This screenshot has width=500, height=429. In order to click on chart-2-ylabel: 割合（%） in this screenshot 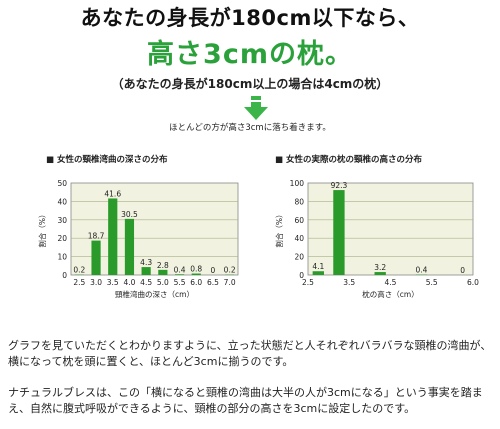, I will do `click(279, 228)`.